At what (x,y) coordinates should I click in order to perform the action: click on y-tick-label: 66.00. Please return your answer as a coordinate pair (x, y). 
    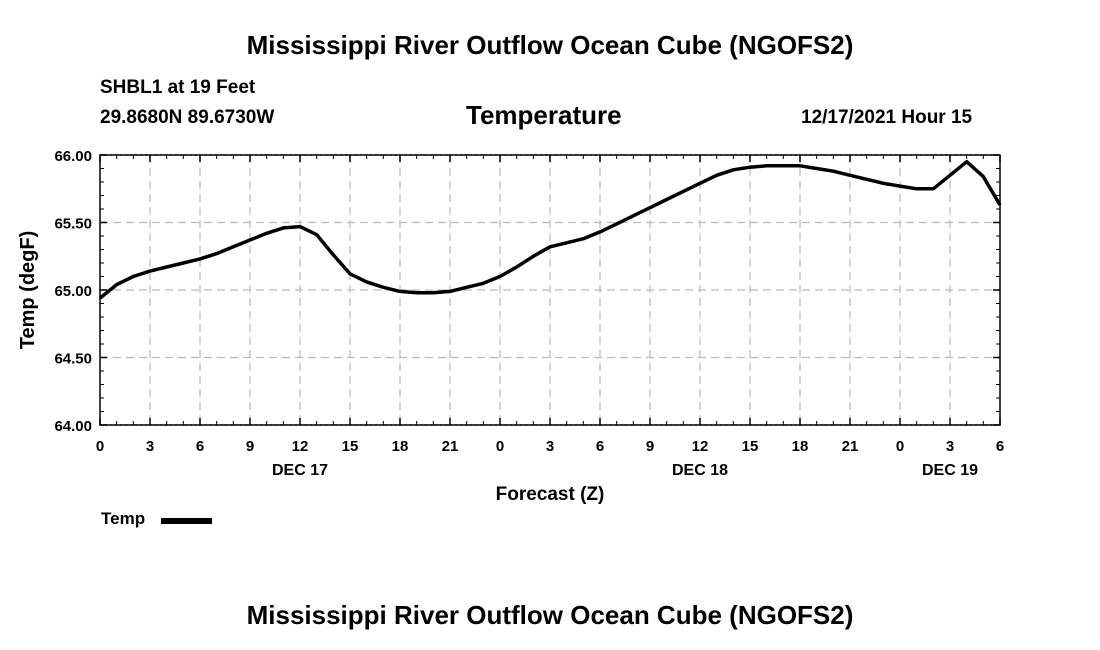
    Looking at the image, I should click on (73, 156).